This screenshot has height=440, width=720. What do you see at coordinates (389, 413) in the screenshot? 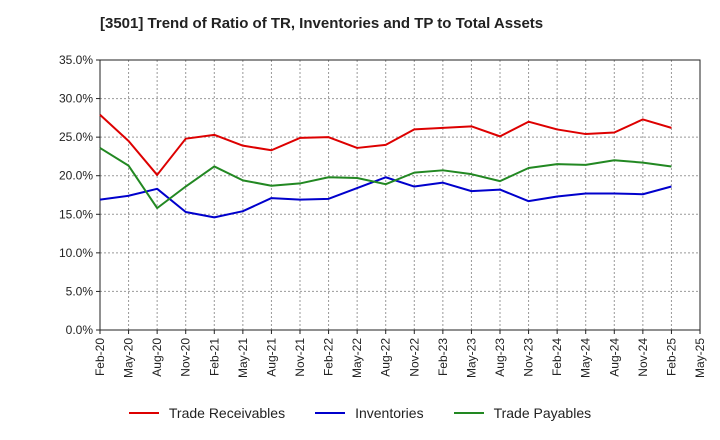
I see `legend-label: Inventories` at bounding box center [389, 413].